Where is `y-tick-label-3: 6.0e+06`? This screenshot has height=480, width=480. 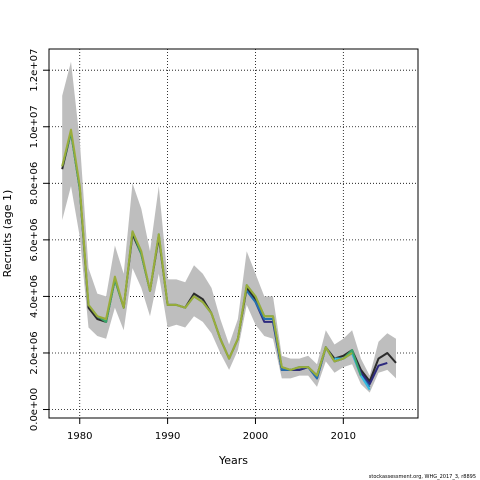
y-tick-label-3: 6.0e+06 is located at coordinates (34, 239).